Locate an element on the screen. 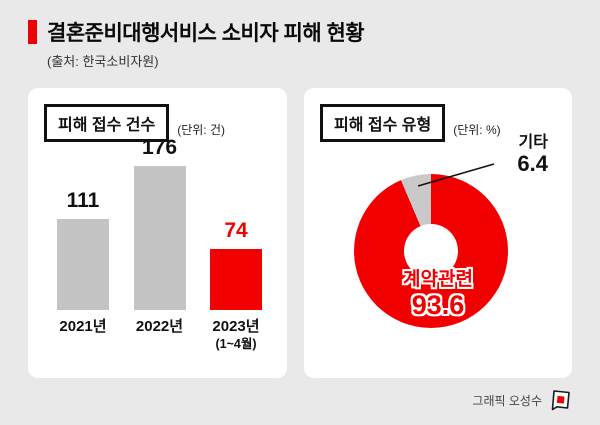 This screenshot has height=425, width=600. etc-slice-label: 기타 is located at coordinates (533, 142).